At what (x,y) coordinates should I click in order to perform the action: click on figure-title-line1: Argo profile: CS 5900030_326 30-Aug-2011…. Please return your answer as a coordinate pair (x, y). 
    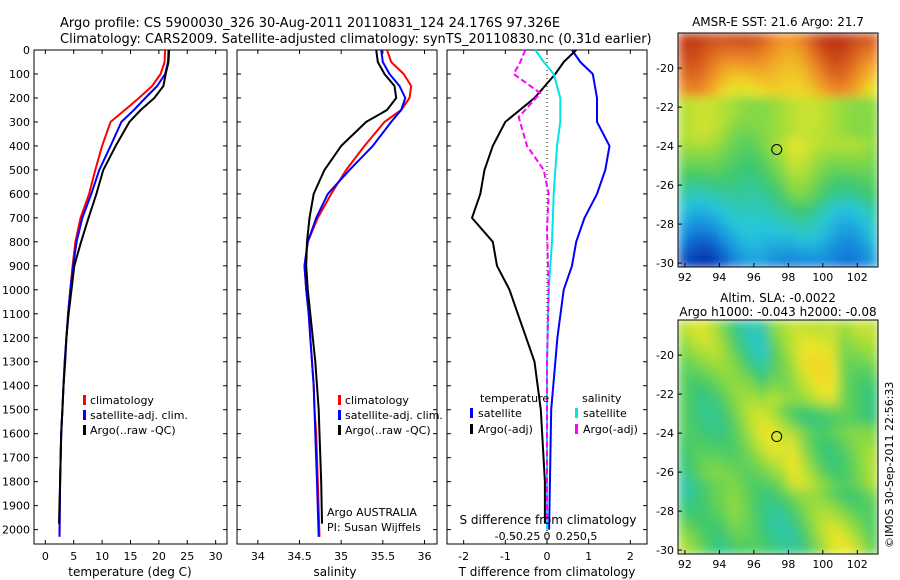
    Looking at the image, I should click on (310, 23).